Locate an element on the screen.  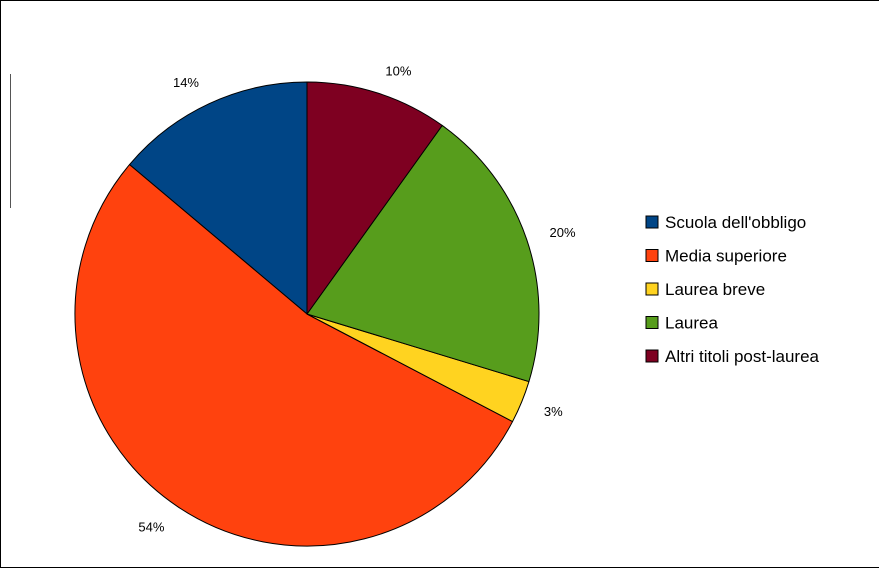
legend-item-laurea-breve: Laurea breve is located at coordinates (705, 289).